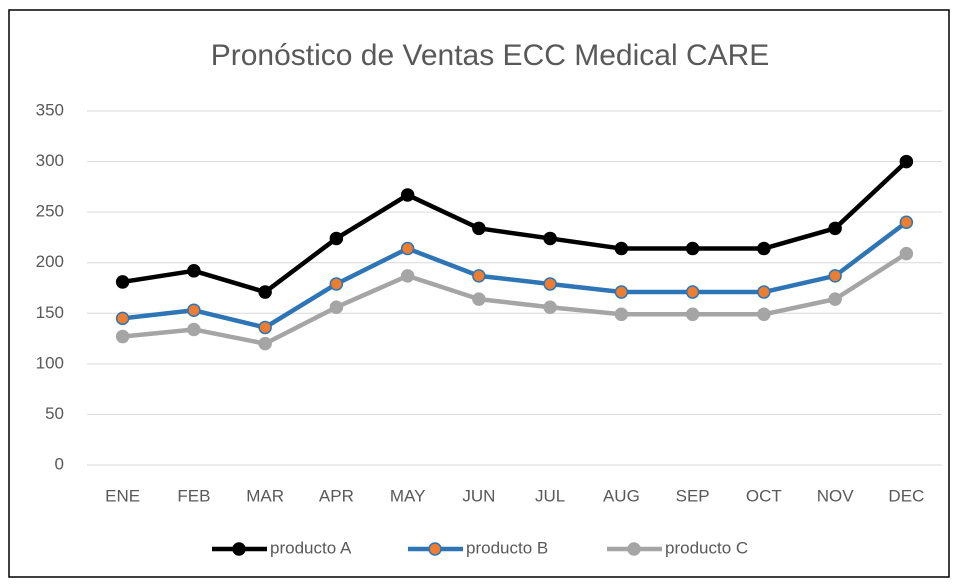  What do you see at coordinates (706, 547) in the screenshot?
I see `legend-label: producto C` at bounding box center [706, 547].